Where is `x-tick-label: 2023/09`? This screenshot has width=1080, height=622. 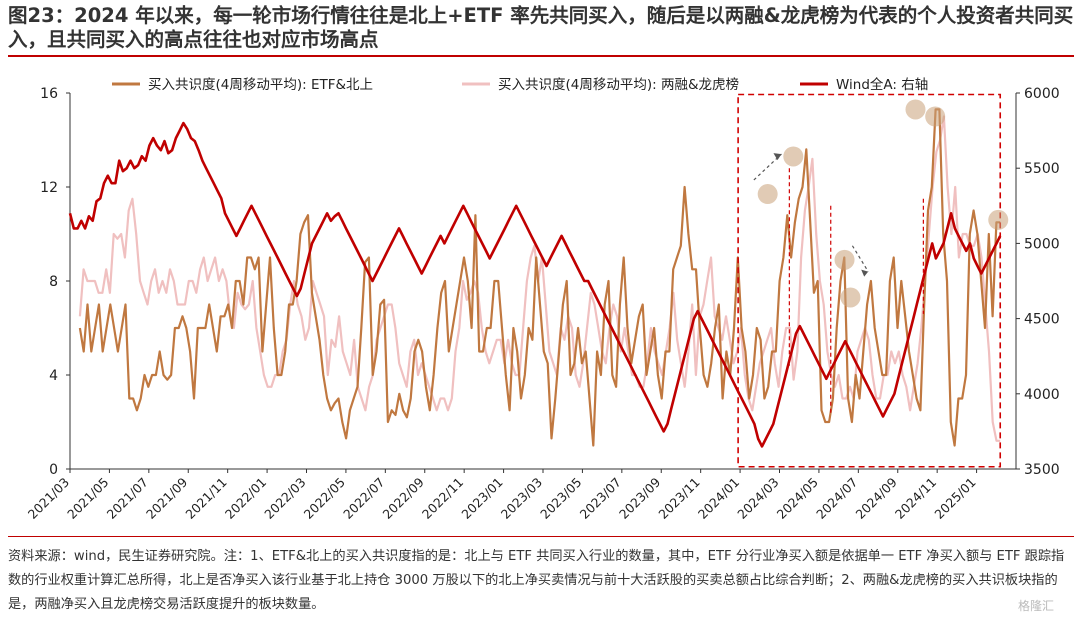 x-tick-label: 2023/09 is located at coordinates (639, 497).